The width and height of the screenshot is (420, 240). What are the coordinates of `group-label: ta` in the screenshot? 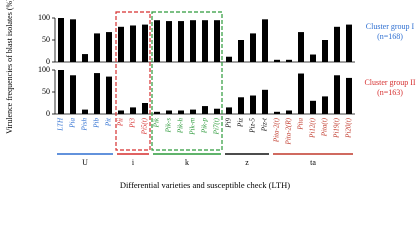 It's located at (313, 162).